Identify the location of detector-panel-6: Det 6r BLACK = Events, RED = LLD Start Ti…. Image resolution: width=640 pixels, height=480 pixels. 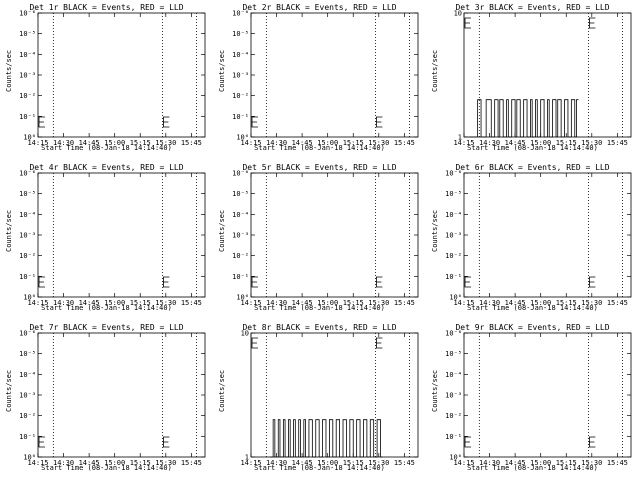
(532, 240).